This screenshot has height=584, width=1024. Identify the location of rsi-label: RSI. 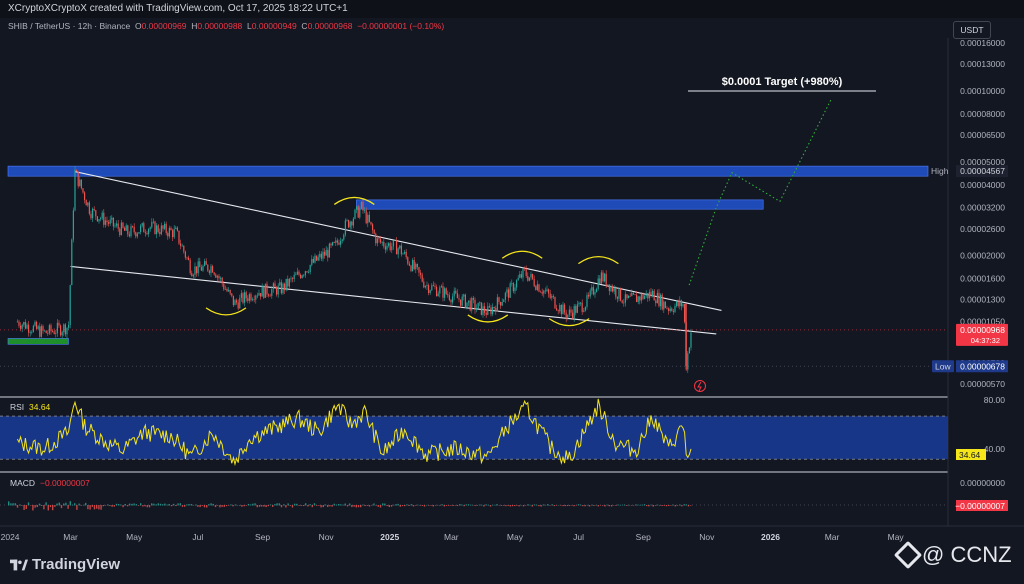
(17, 407).